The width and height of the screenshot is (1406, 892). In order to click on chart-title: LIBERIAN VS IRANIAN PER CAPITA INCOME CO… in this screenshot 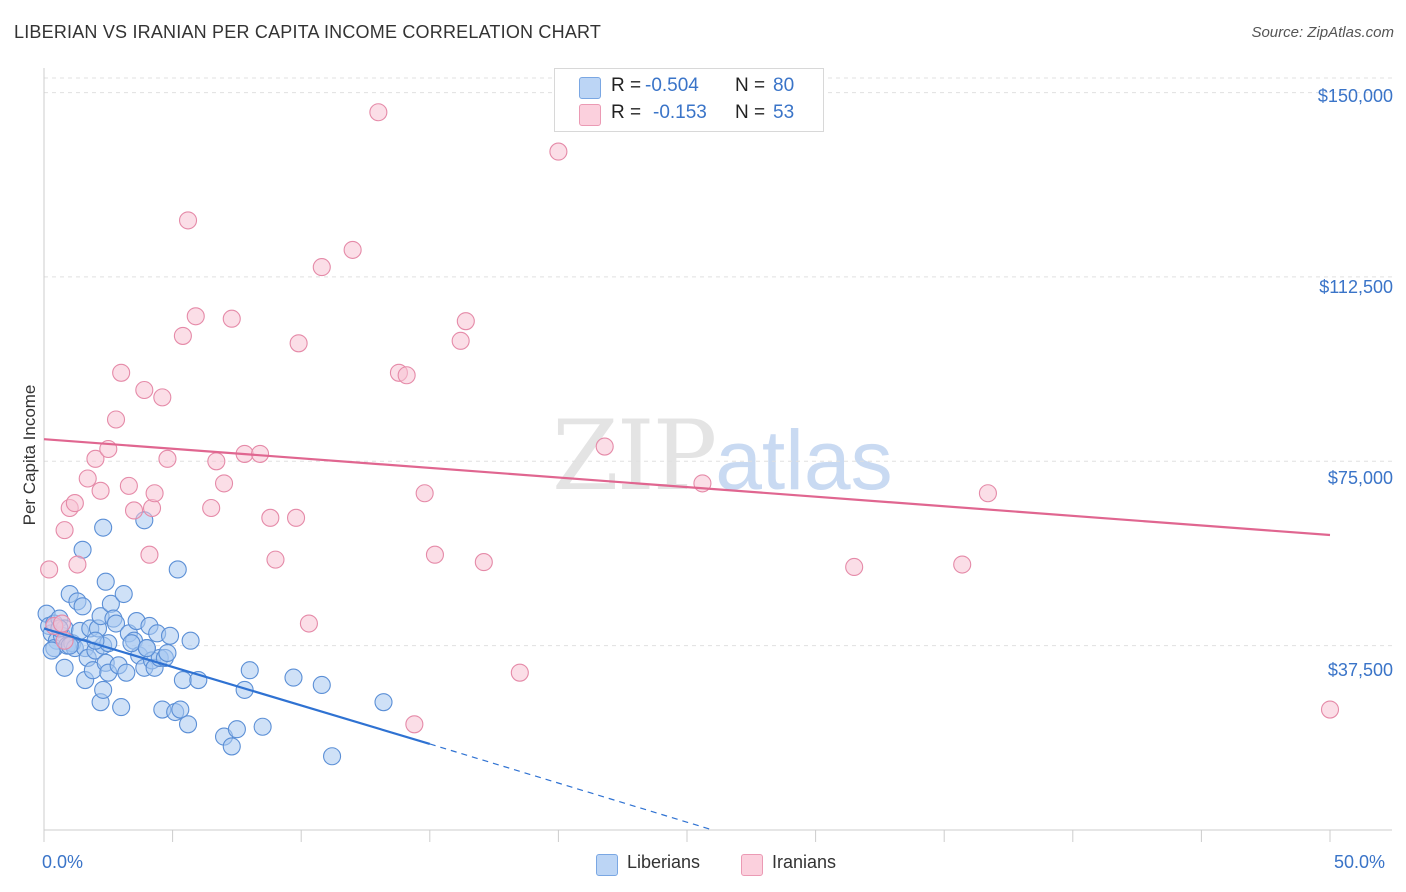, I will do `click(308, 32)`.